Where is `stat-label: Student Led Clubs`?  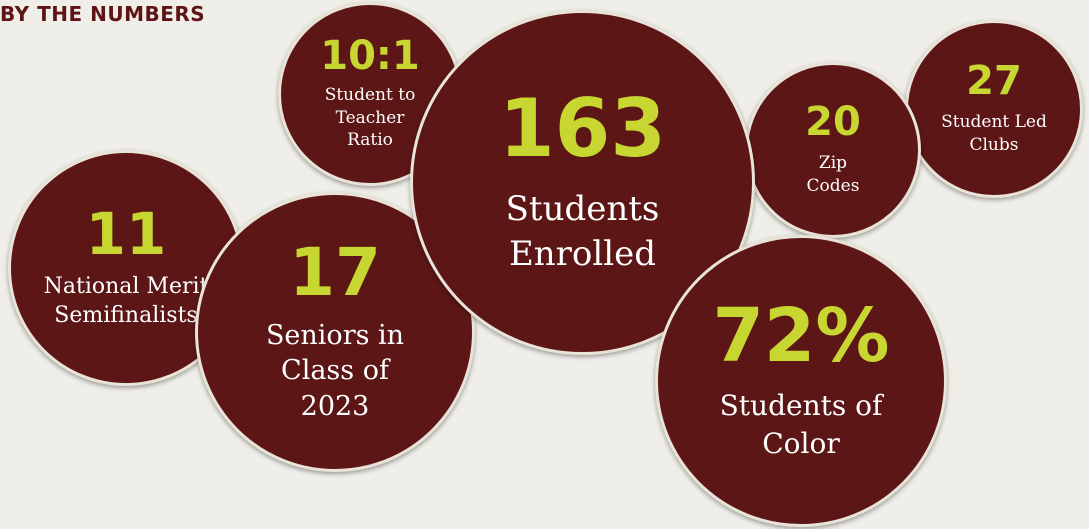 stat-label: Student Led Clubs is located at coordinates (994, 133).